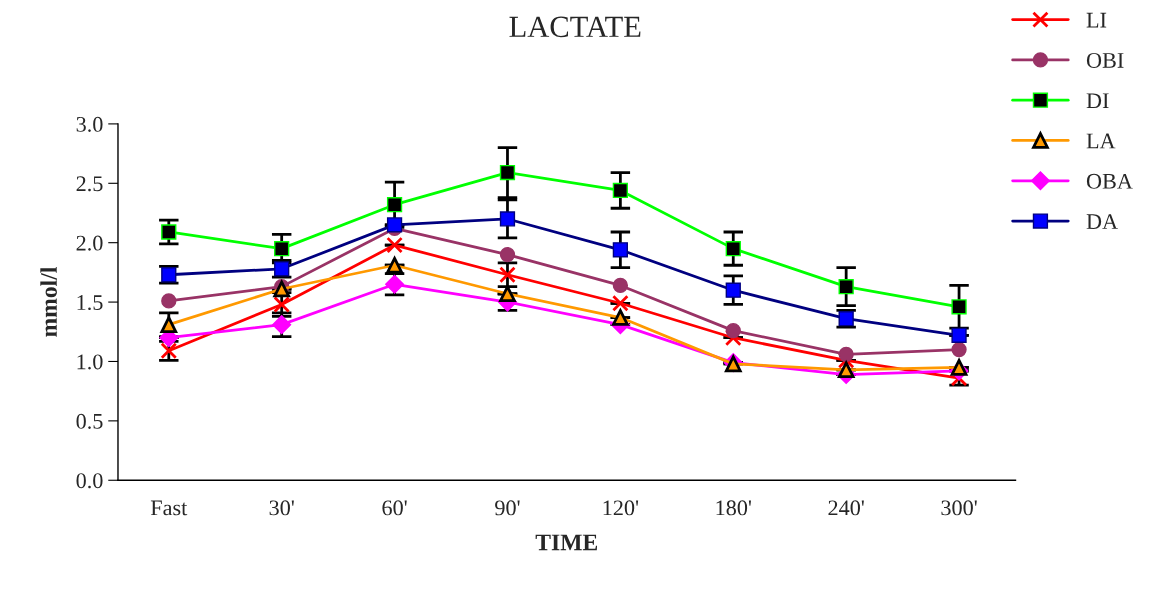 This screenshot has width=1174, height=590. What do you see at coordinates (621, 508) in the screenshot?
I see `x-tick-label: 120'` at bounding box center [621, 508].